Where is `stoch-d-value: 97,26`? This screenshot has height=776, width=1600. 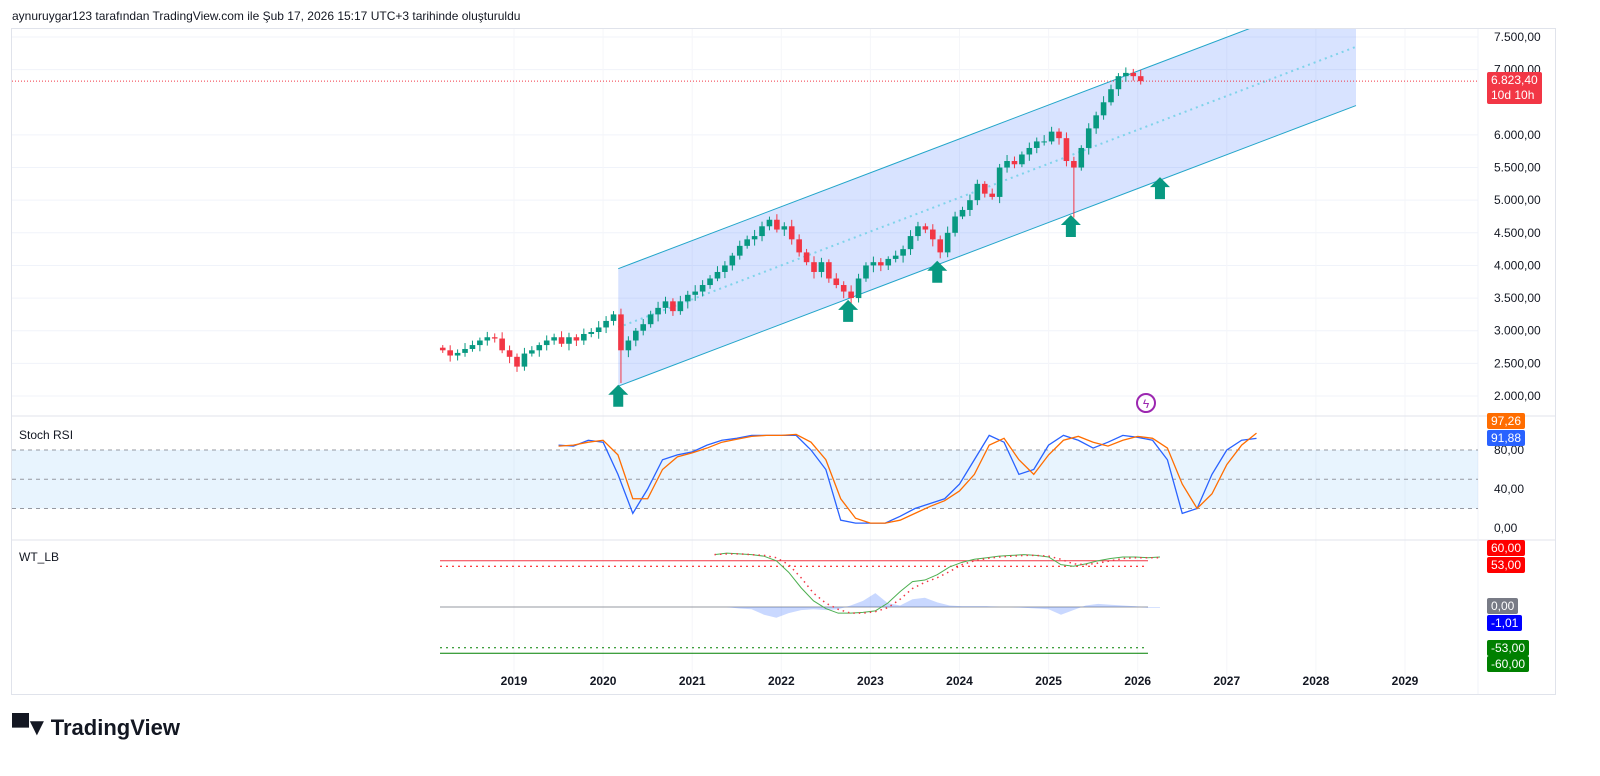
stoch-d-value: 97,26 is located at coordinates (1506, 421).